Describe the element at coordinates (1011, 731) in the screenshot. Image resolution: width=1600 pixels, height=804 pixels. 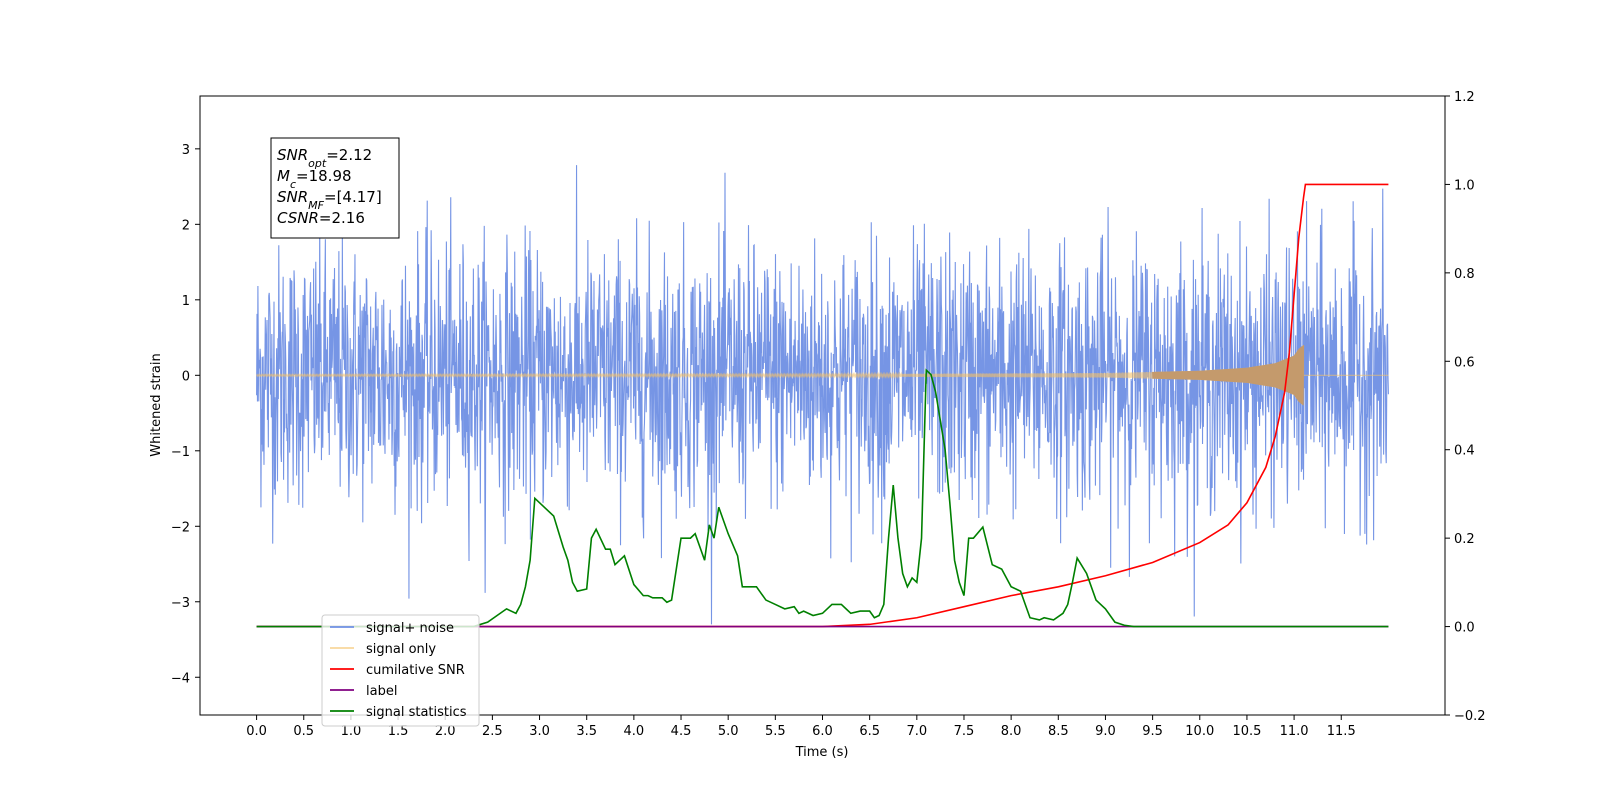
I see `x-tick-label: 8.0` at that location.